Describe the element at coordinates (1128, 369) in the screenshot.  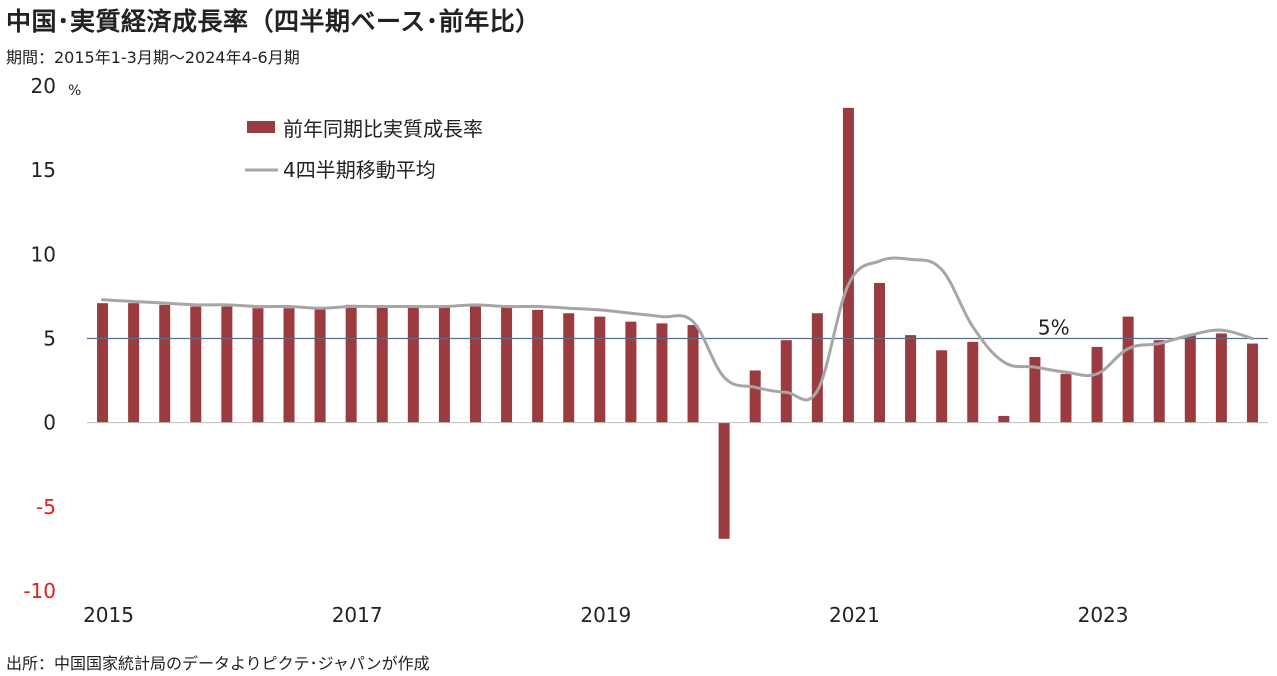
I see `bar-2023Q2` at that location.